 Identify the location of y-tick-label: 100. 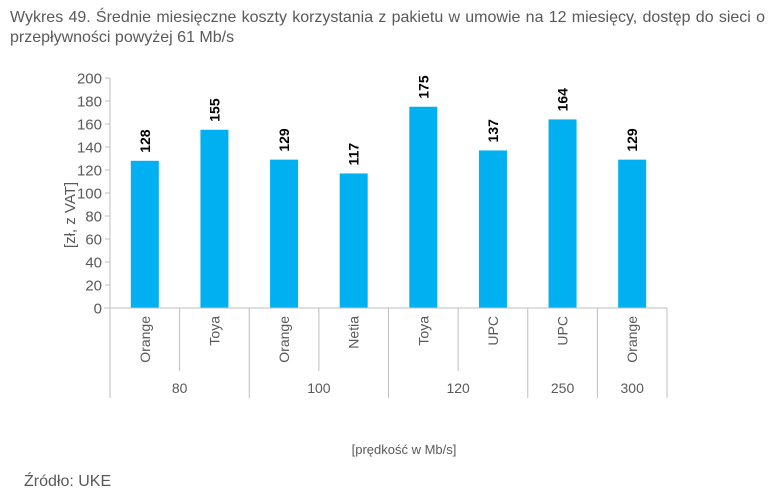
(89, 194).